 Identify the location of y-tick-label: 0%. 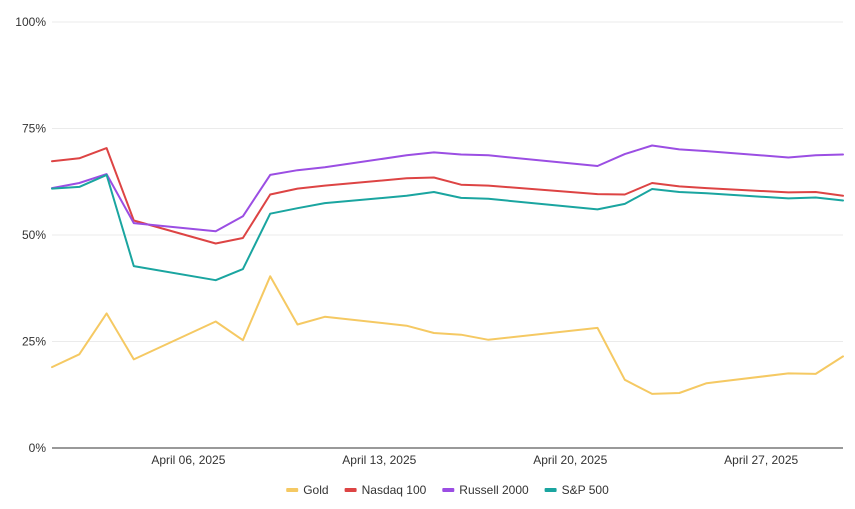
(38, 448).